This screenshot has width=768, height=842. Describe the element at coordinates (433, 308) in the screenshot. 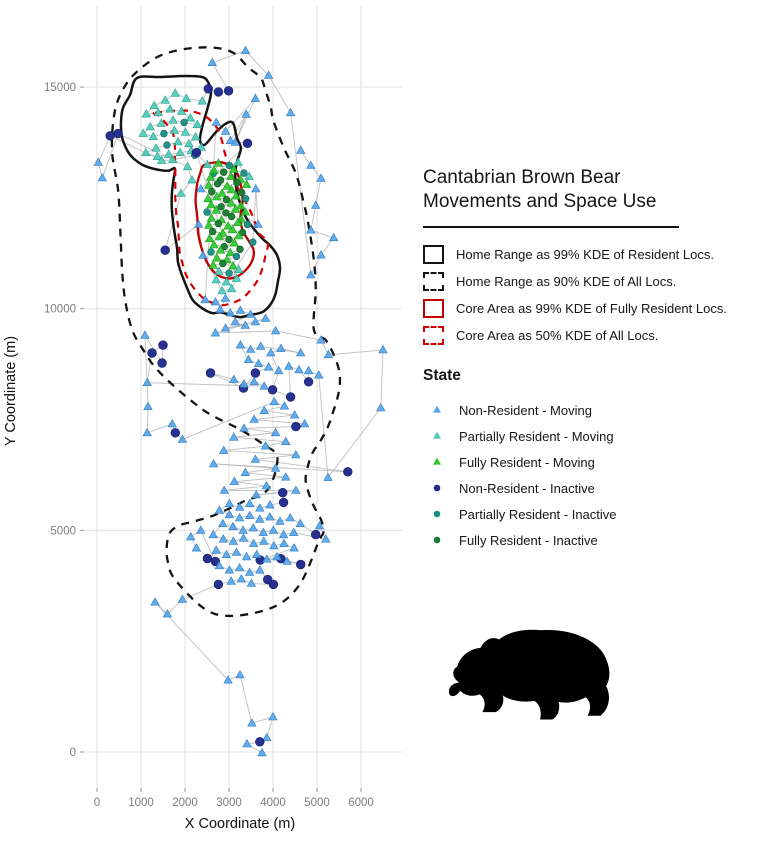

I see `solid-red-contour-key` at that location.